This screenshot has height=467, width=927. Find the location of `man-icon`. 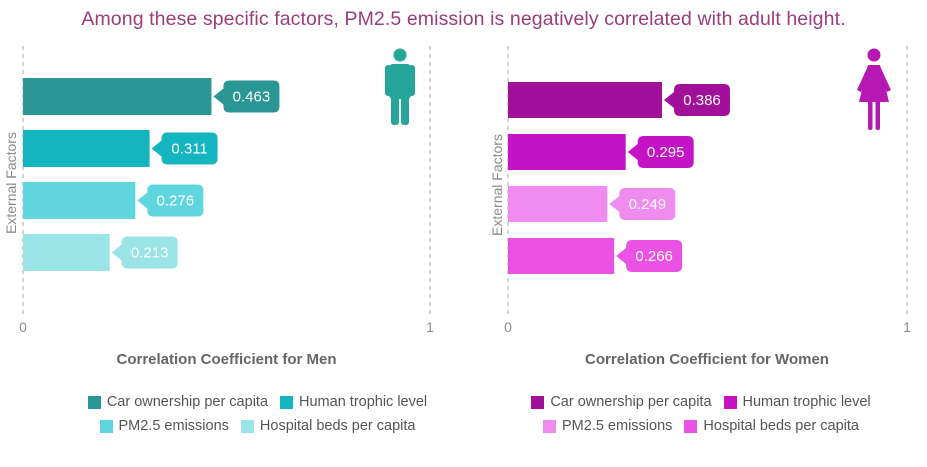

man-icon is located at coordinates (400, 86).